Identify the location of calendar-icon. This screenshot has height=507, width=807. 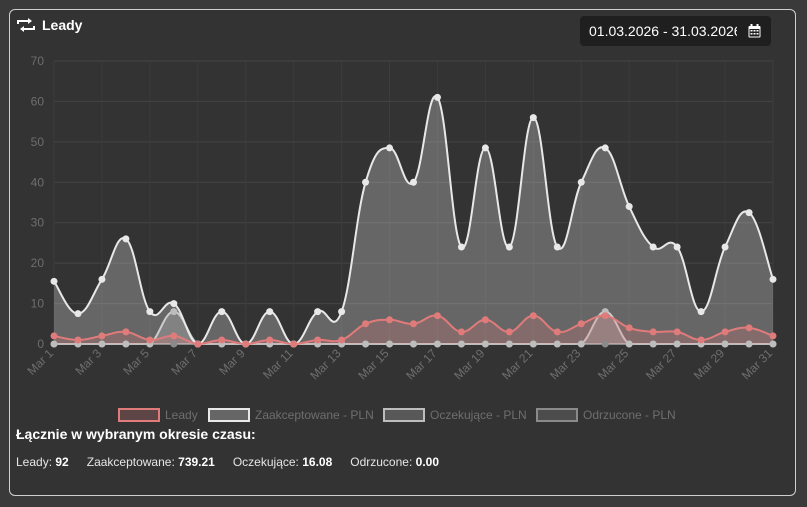
(754, 31).